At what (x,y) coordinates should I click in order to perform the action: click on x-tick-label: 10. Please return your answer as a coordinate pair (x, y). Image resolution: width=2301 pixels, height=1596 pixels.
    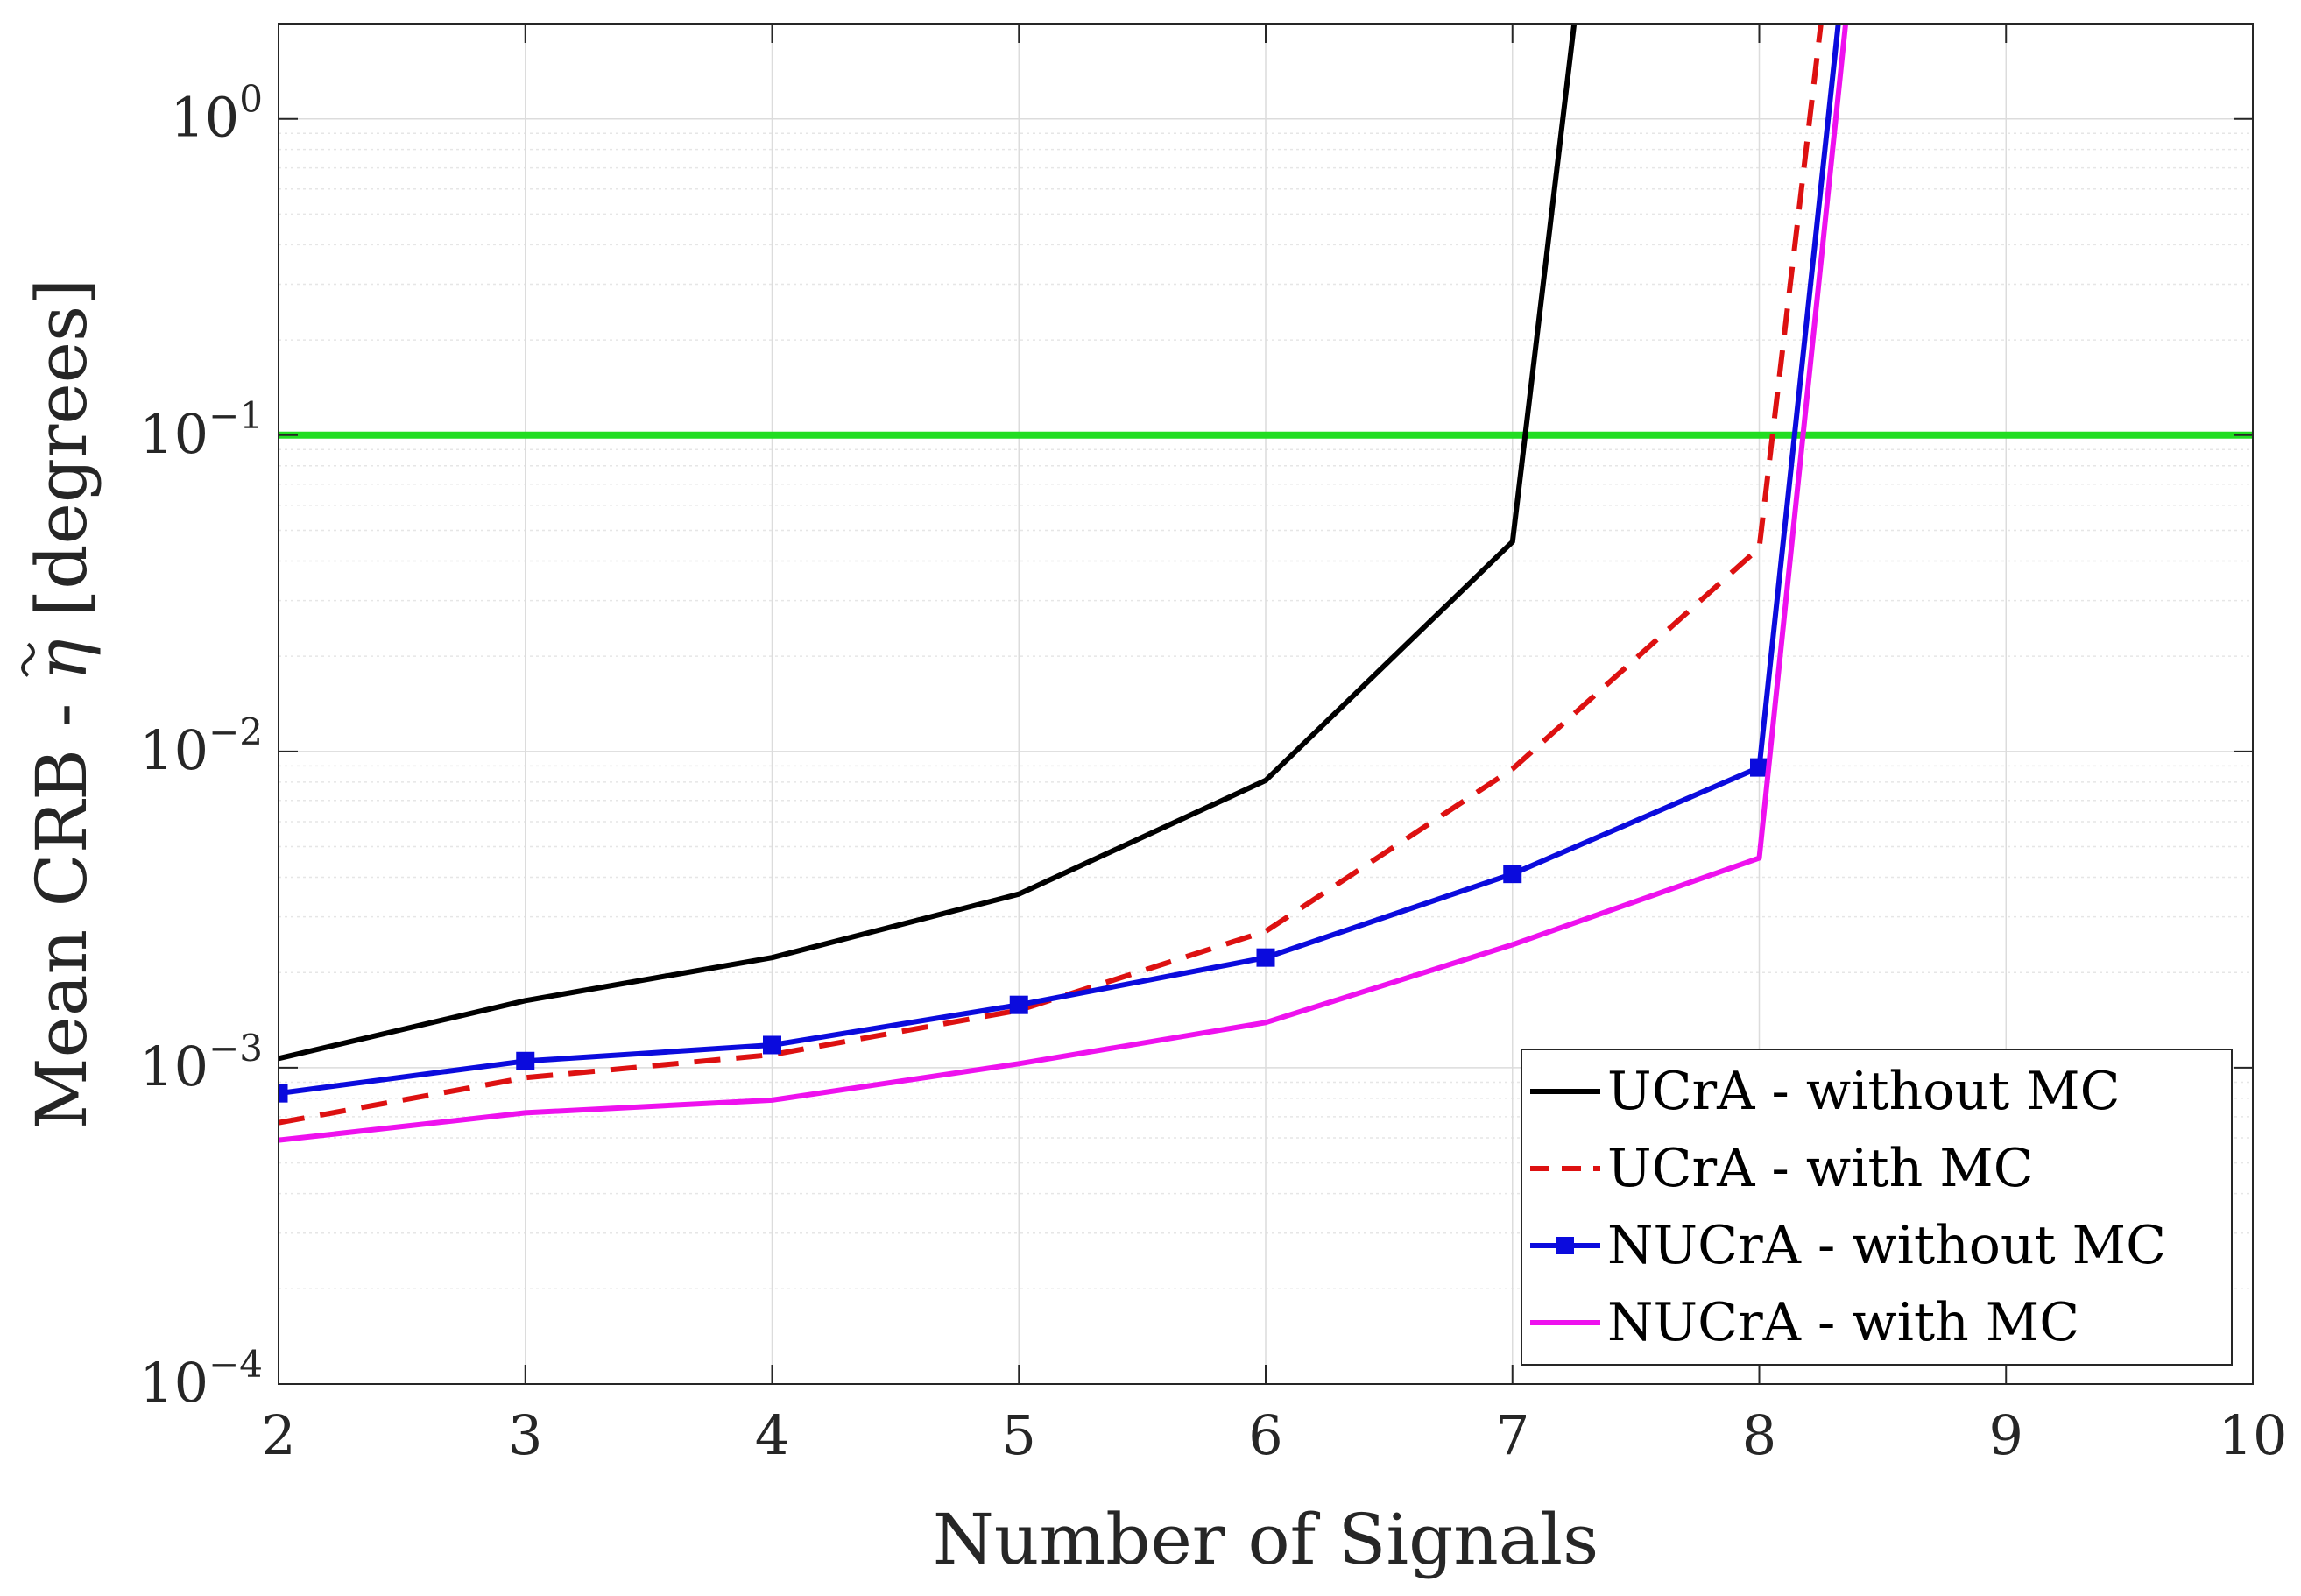
    Looking at the image, I should click on (2253, 1435).